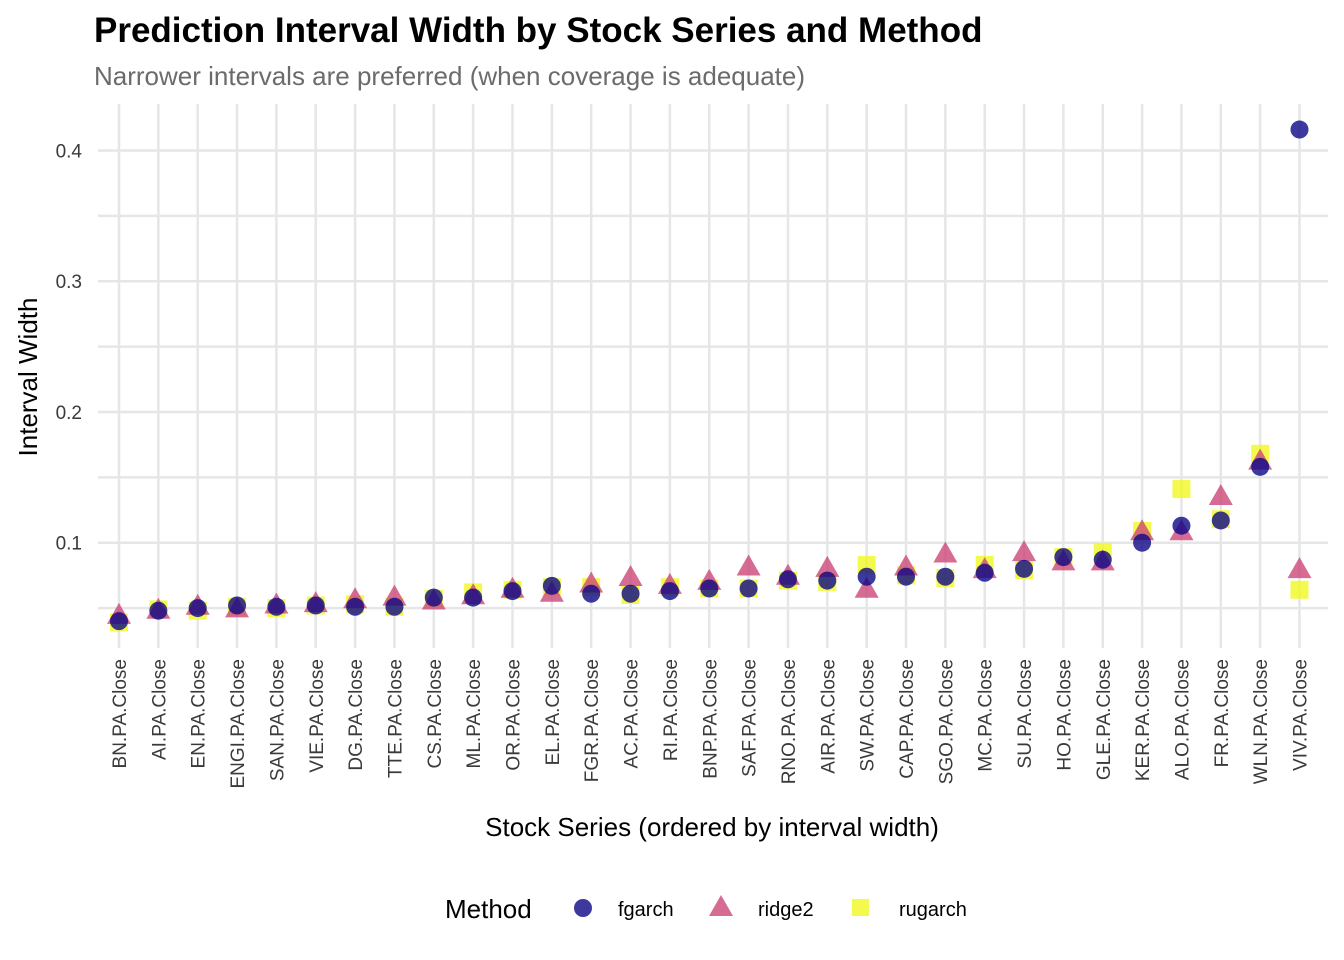 This screenshot has height=960, width=1344. I want to click on x-tick-label: RNO.PA.Close, so click(789, 721).